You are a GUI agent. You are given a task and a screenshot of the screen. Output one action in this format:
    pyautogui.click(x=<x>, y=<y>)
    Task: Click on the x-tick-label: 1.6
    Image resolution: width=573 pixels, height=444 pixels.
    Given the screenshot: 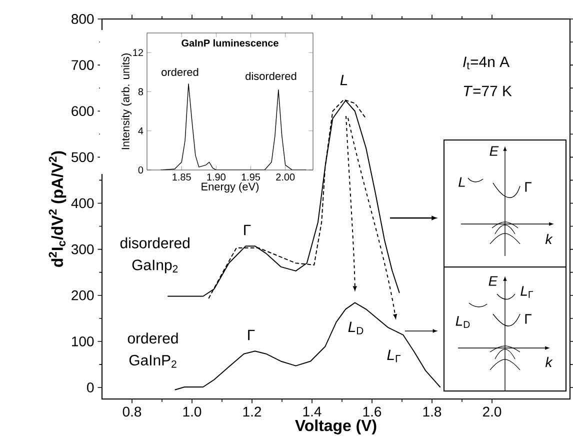 What is the action you would take?
    pyautogui.click(x=372, y=411)
    